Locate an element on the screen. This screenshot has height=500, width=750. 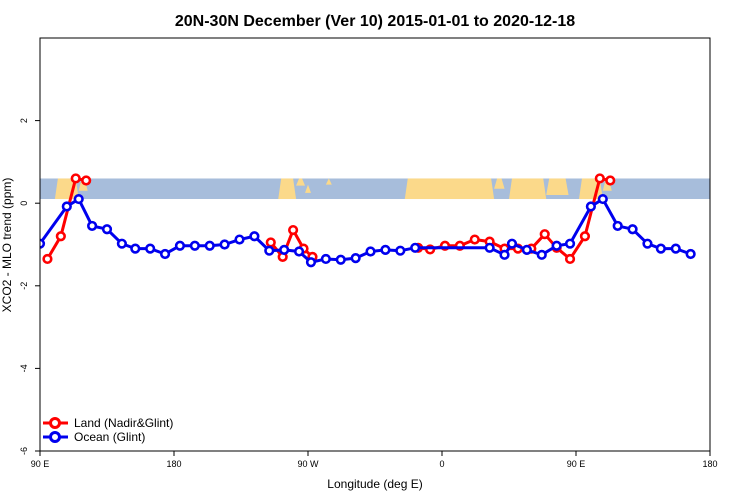
x-tick-label: 0 is located at coordinates (441, 464).